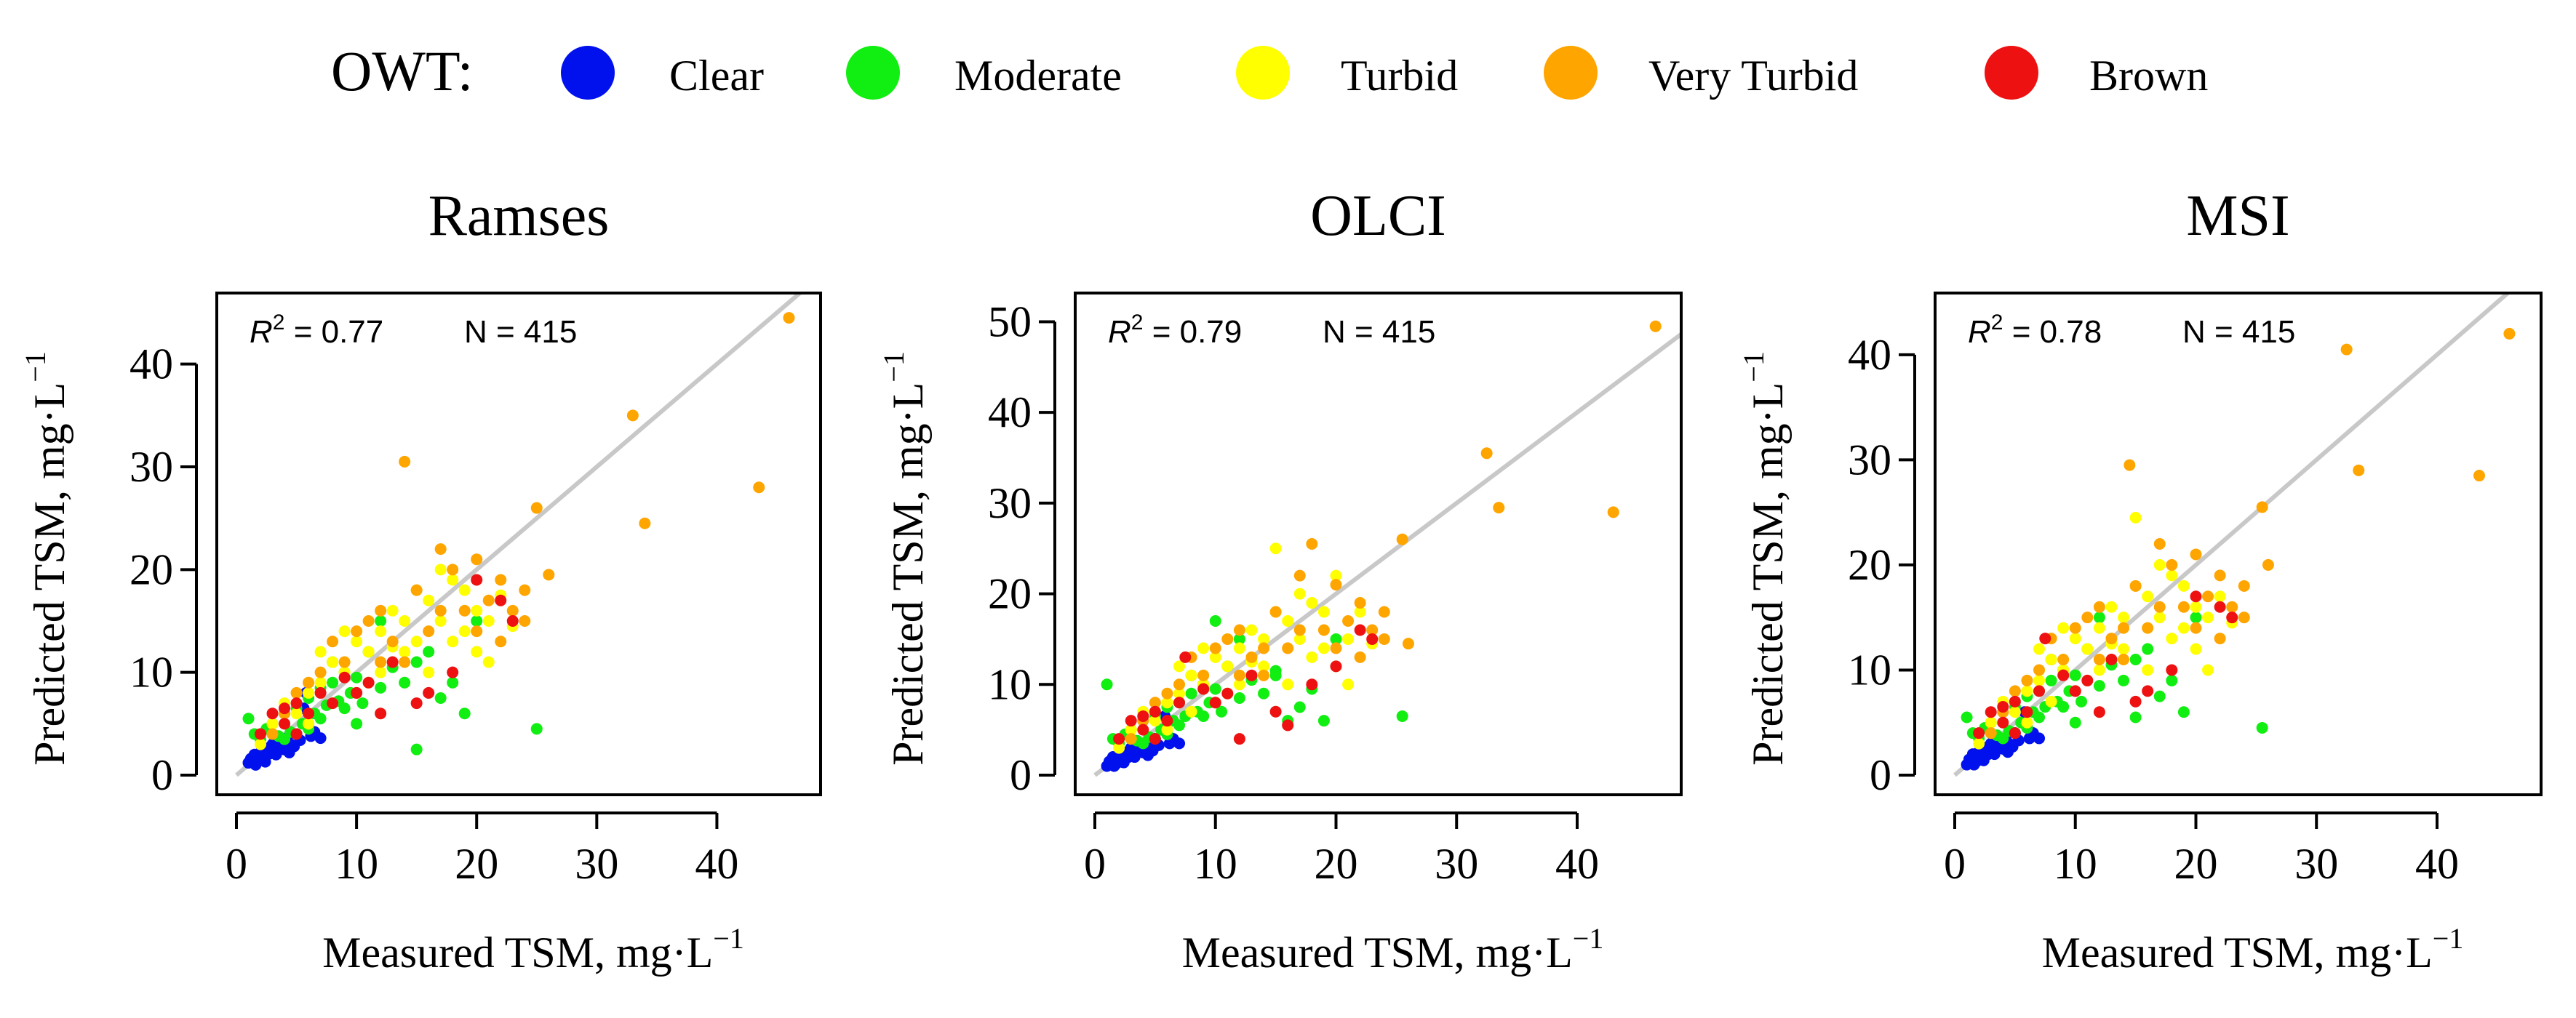 This screenshot has height=1018, width=2576. Describe the element at coordinates (1175, 330) in the screenshot. I see `r2-annotation: R2 = 0.79` at that location.